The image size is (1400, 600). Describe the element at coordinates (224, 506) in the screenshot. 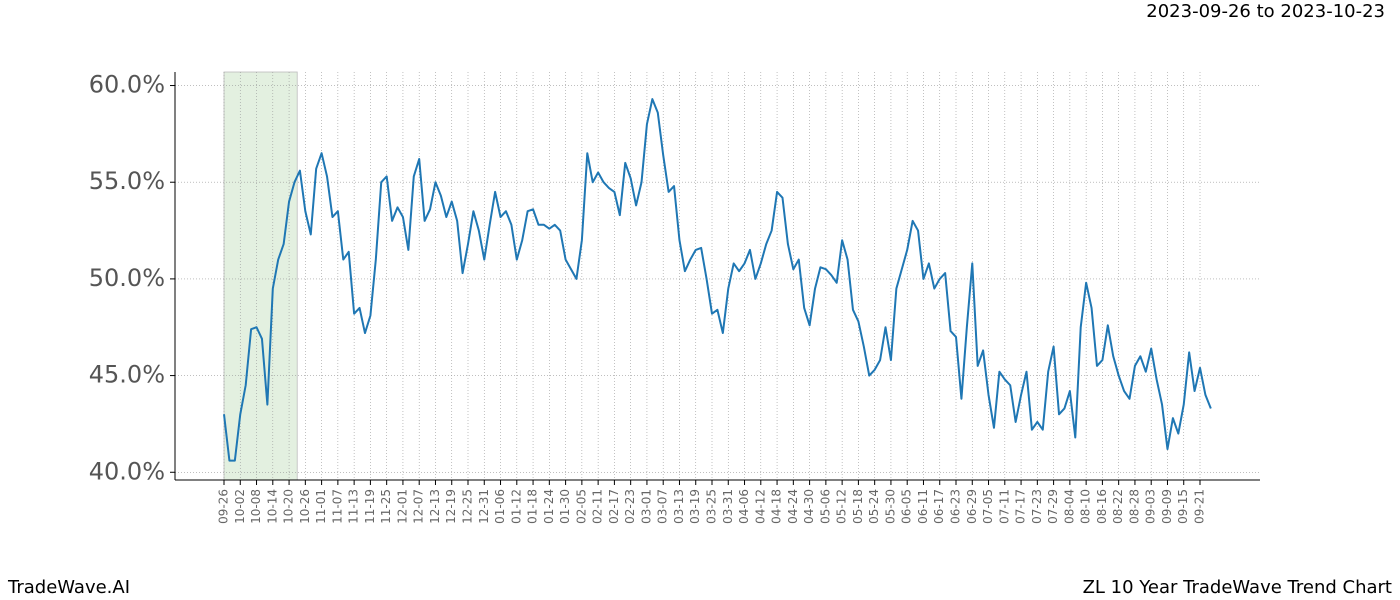

I see `x-tick-label: 09-26` at that location.